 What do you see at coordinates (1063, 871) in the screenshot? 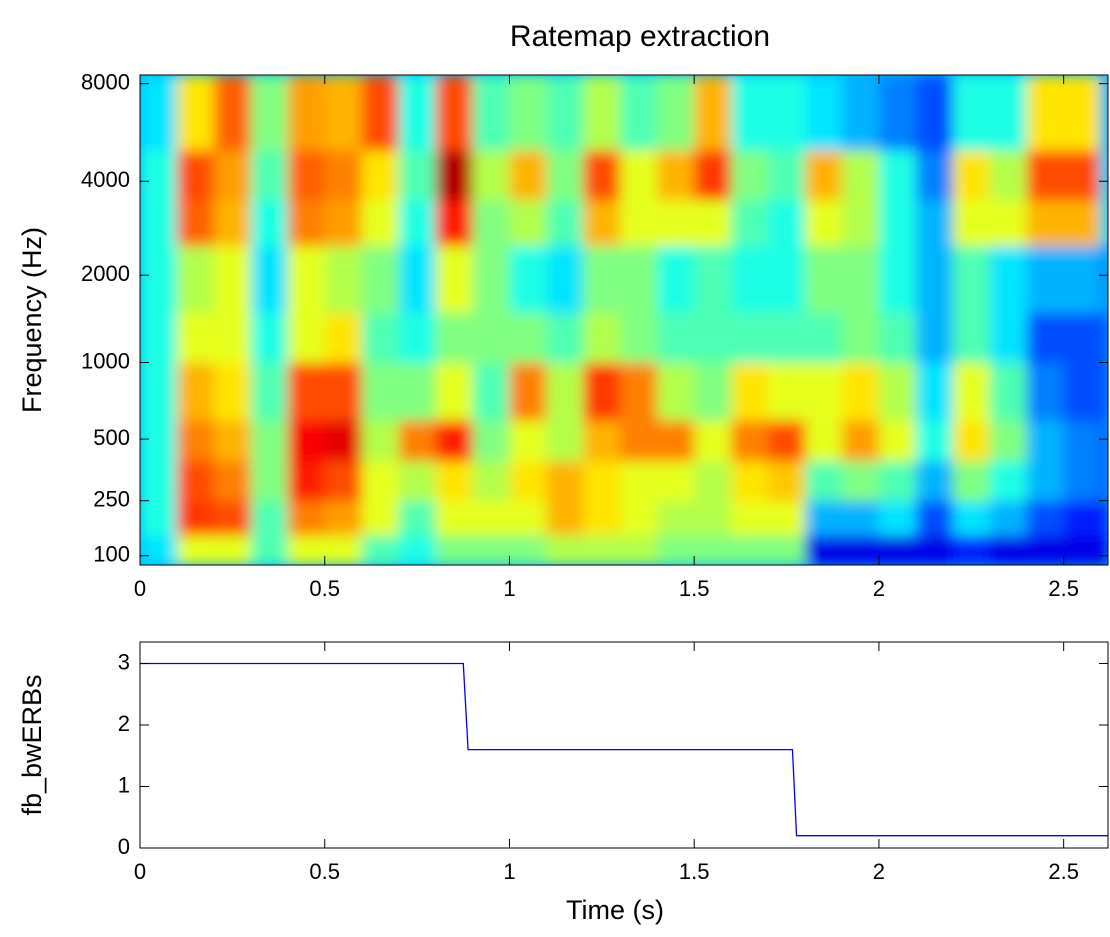
I see `x-tick-label: 2.5` at bounding box center [1063, 871].